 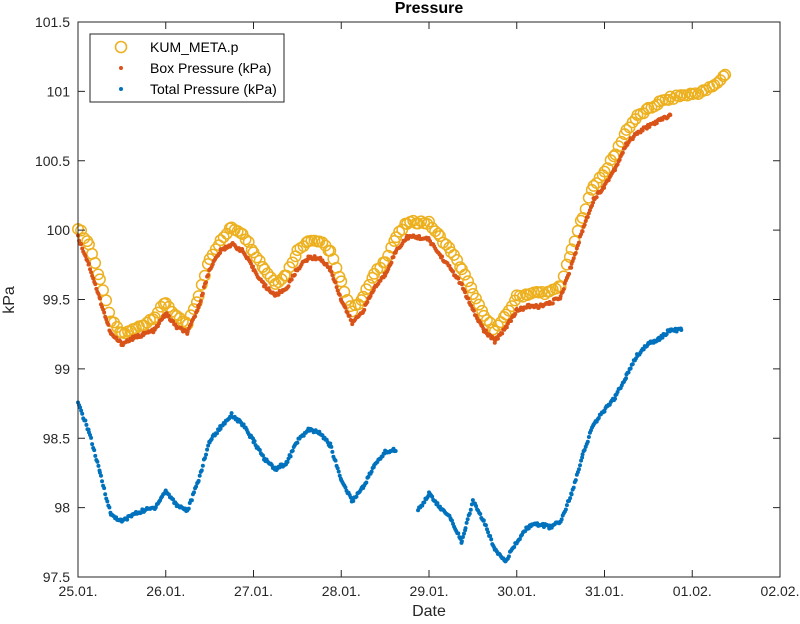 I want to click on x-tick-label: 27.01., so click(x=253, y=591).